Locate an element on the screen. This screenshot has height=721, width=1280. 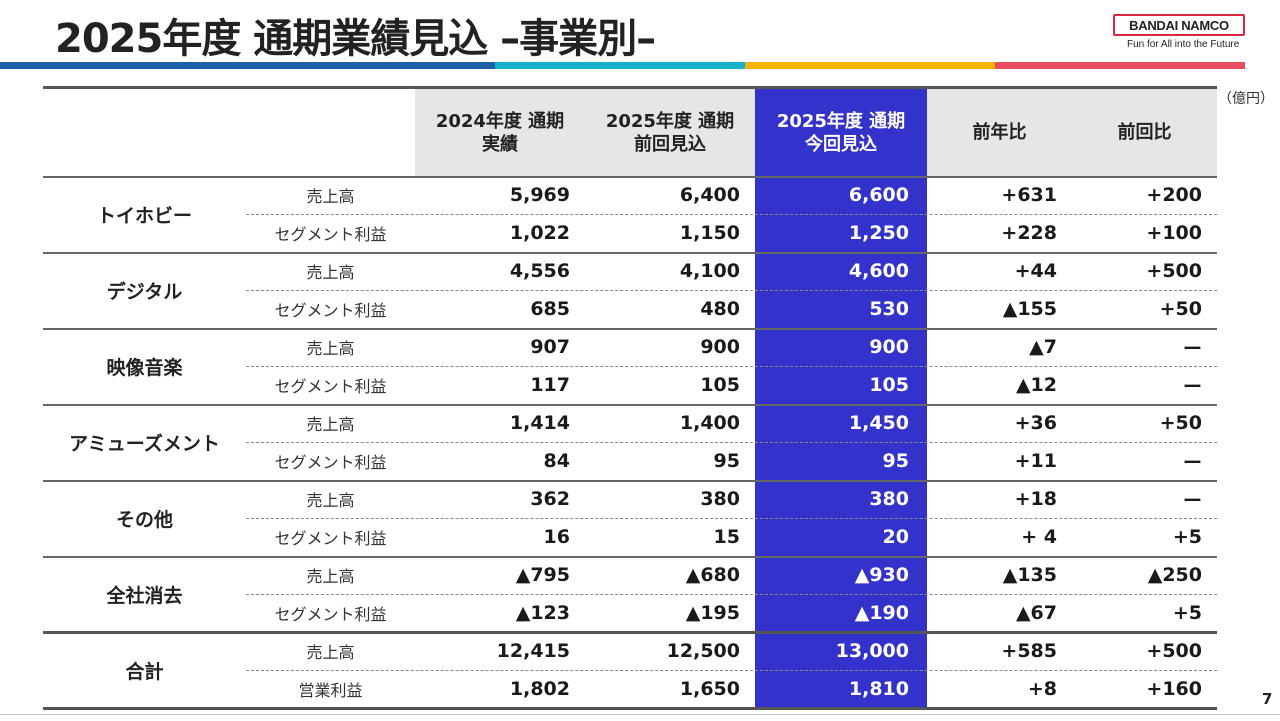
value-fy2024-actual: 907 is located at coordinates (550, 347).